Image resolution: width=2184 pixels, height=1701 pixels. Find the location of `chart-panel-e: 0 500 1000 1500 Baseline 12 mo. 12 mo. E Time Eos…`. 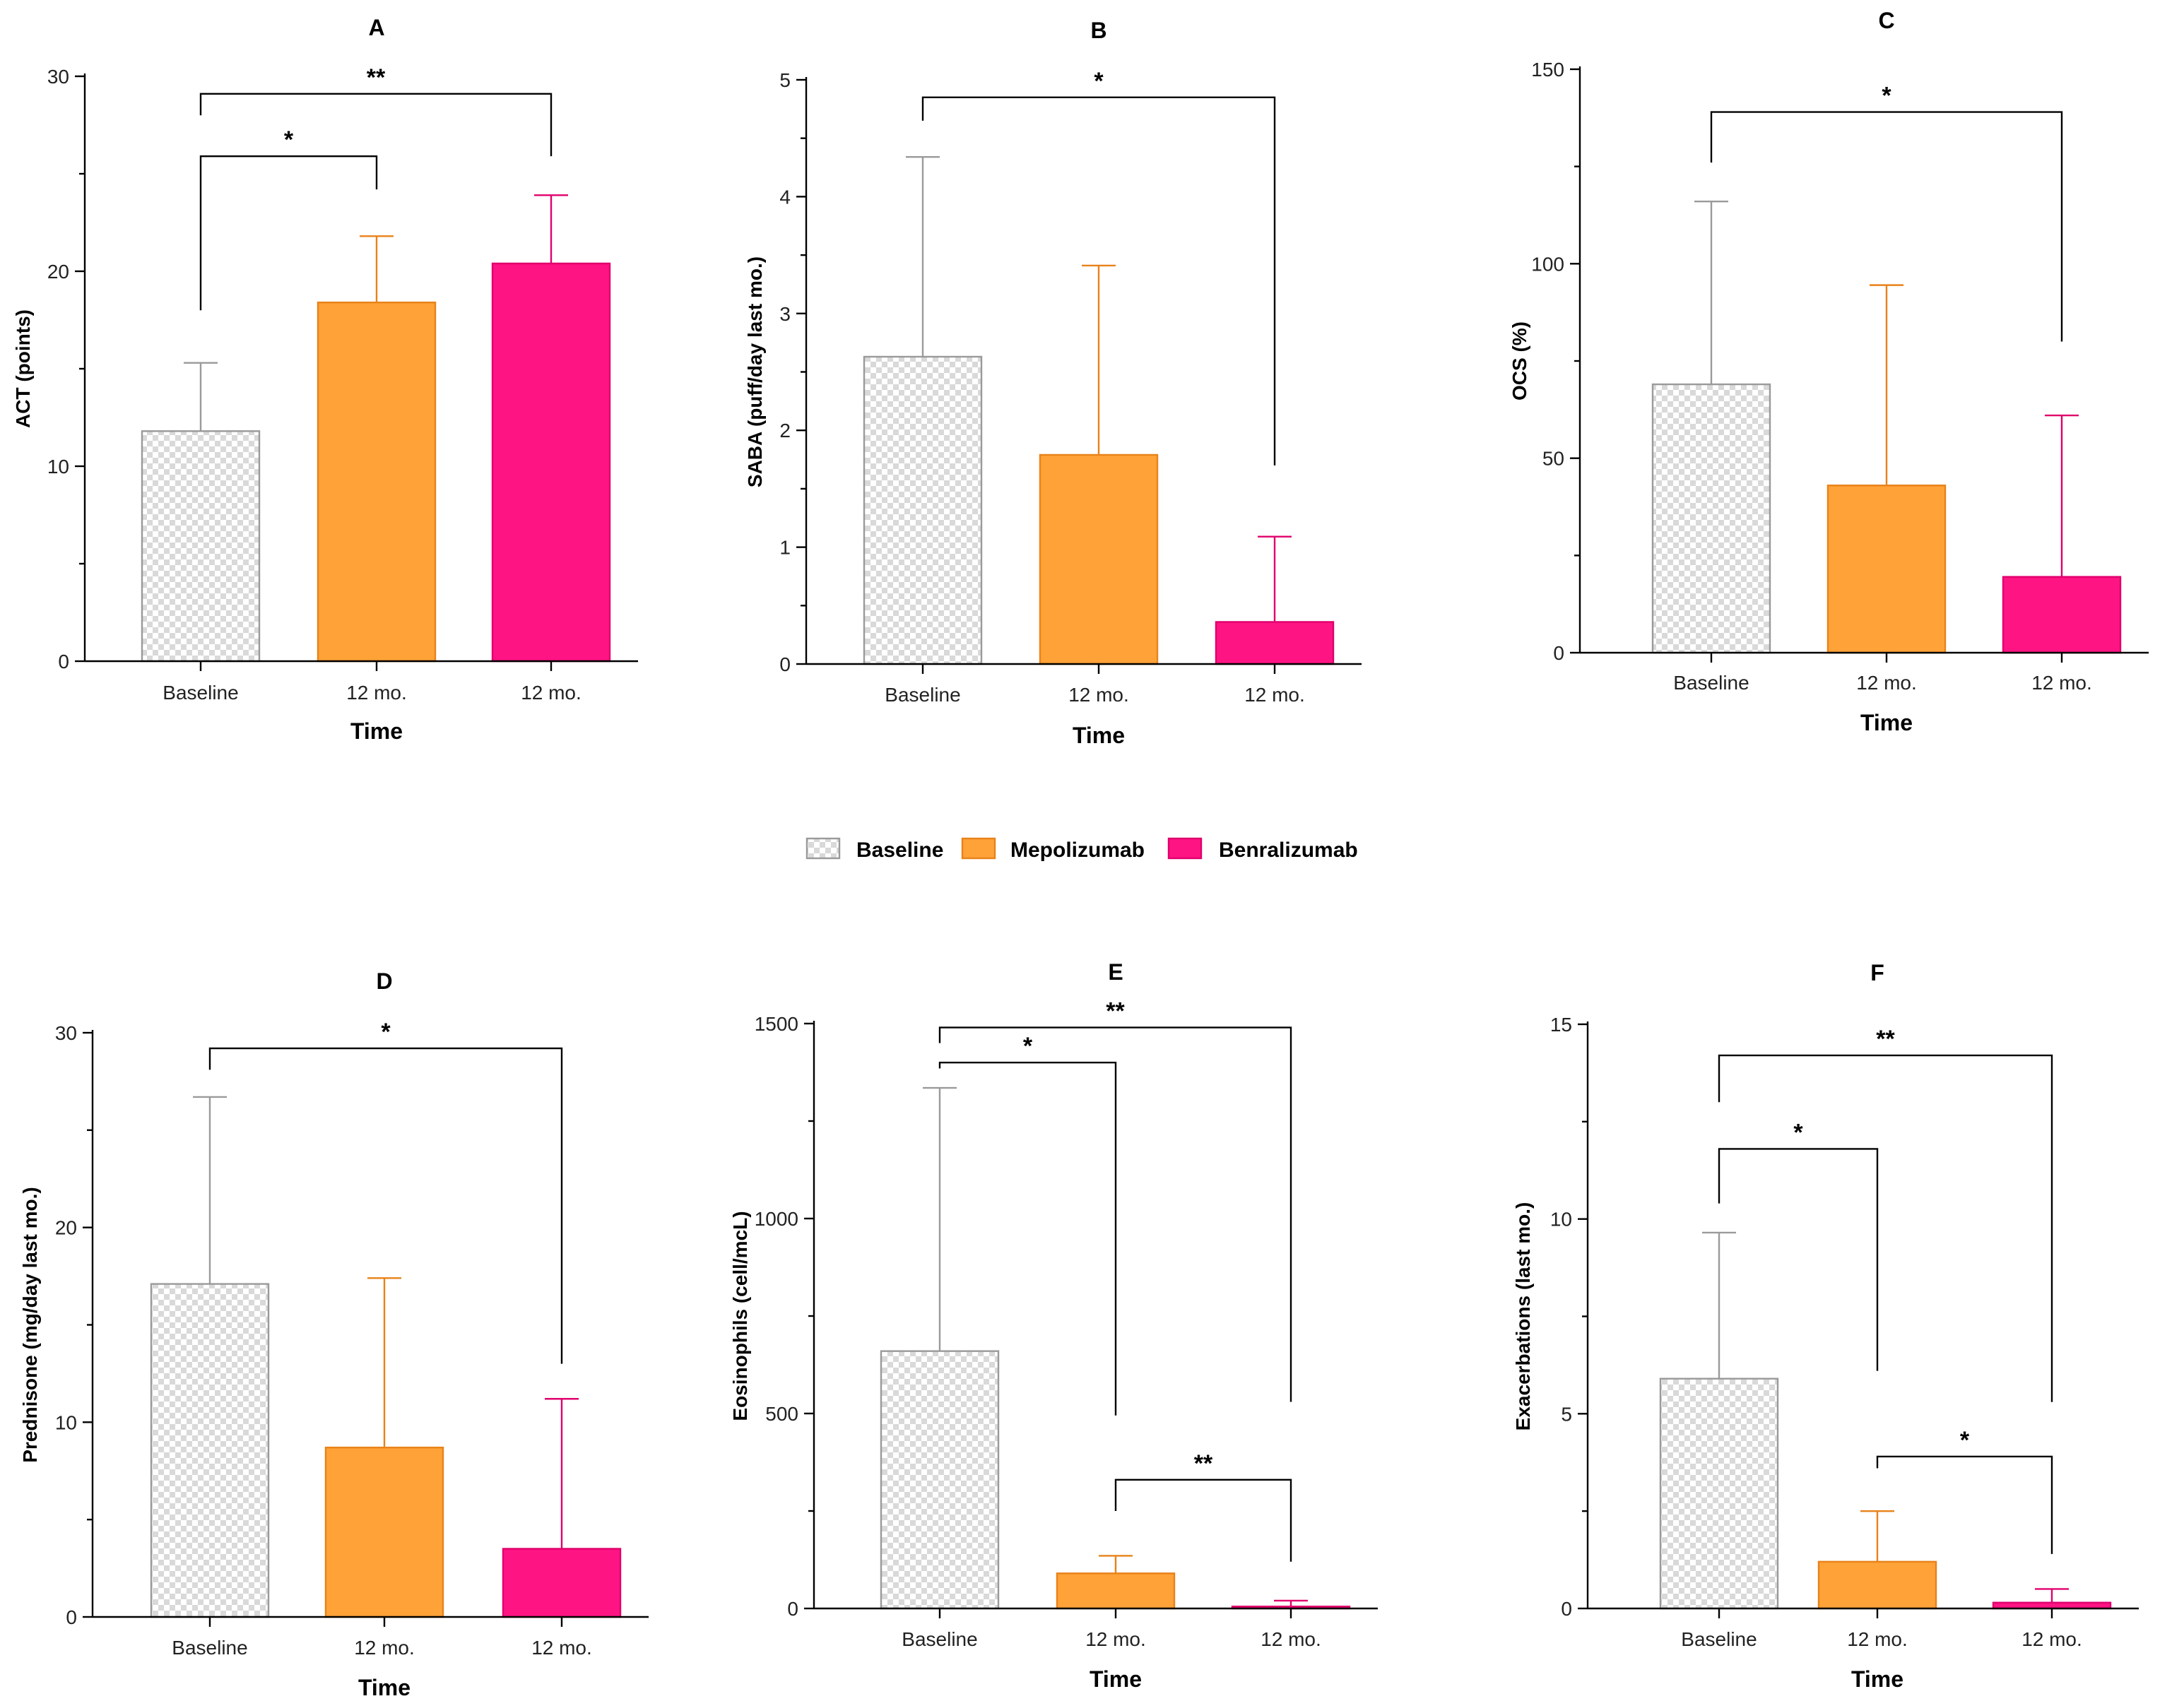

chart-panel-e: 0 500 1000 1500 Baseline 12 mo. 12 mo. E Time Eos… is located at coordinates (1054, 1325).